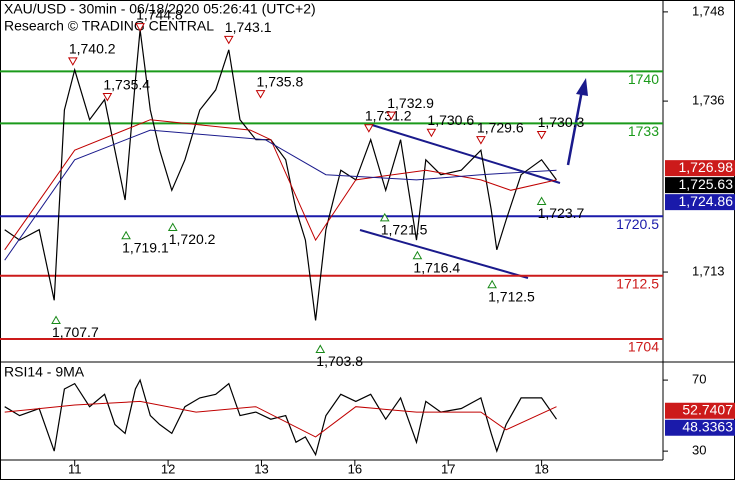 The width and height of the screenshot is (735, 480). I want to click on price-tag-label: 1,726.98, so click(706, 167).